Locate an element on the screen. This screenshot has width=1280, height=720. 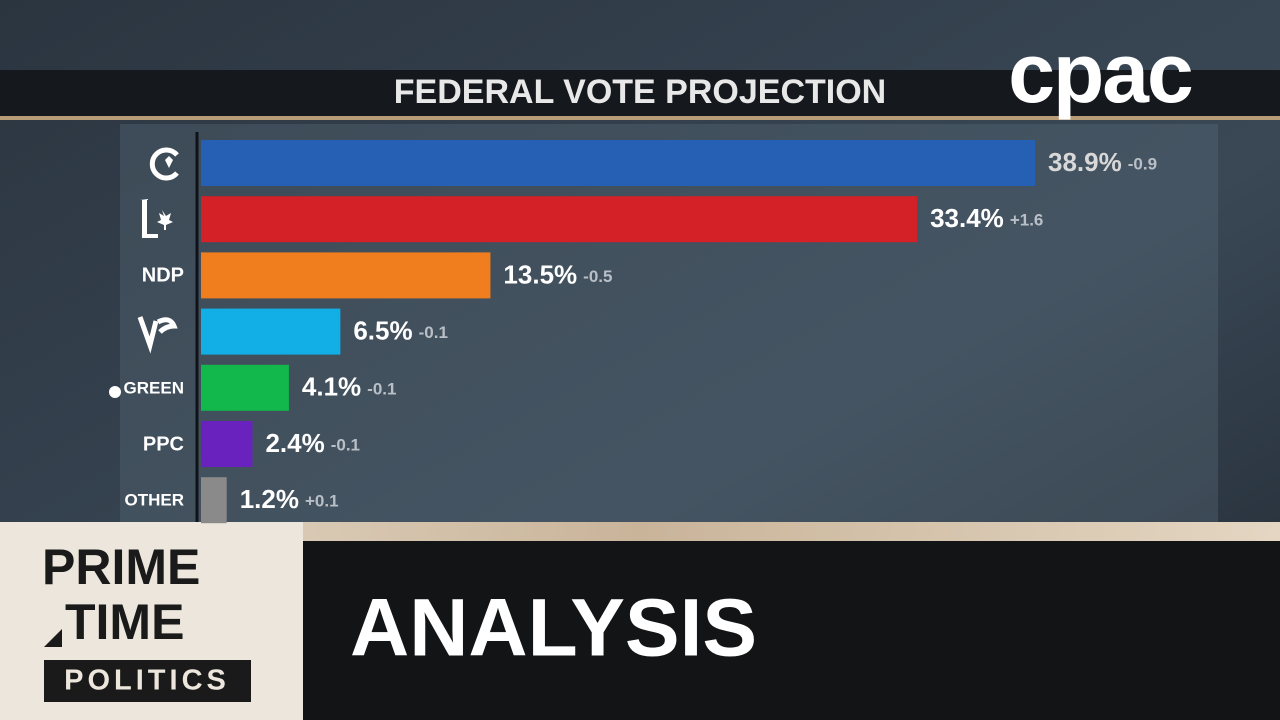
value-label: 2.4% is located at coordinates (294, 443).